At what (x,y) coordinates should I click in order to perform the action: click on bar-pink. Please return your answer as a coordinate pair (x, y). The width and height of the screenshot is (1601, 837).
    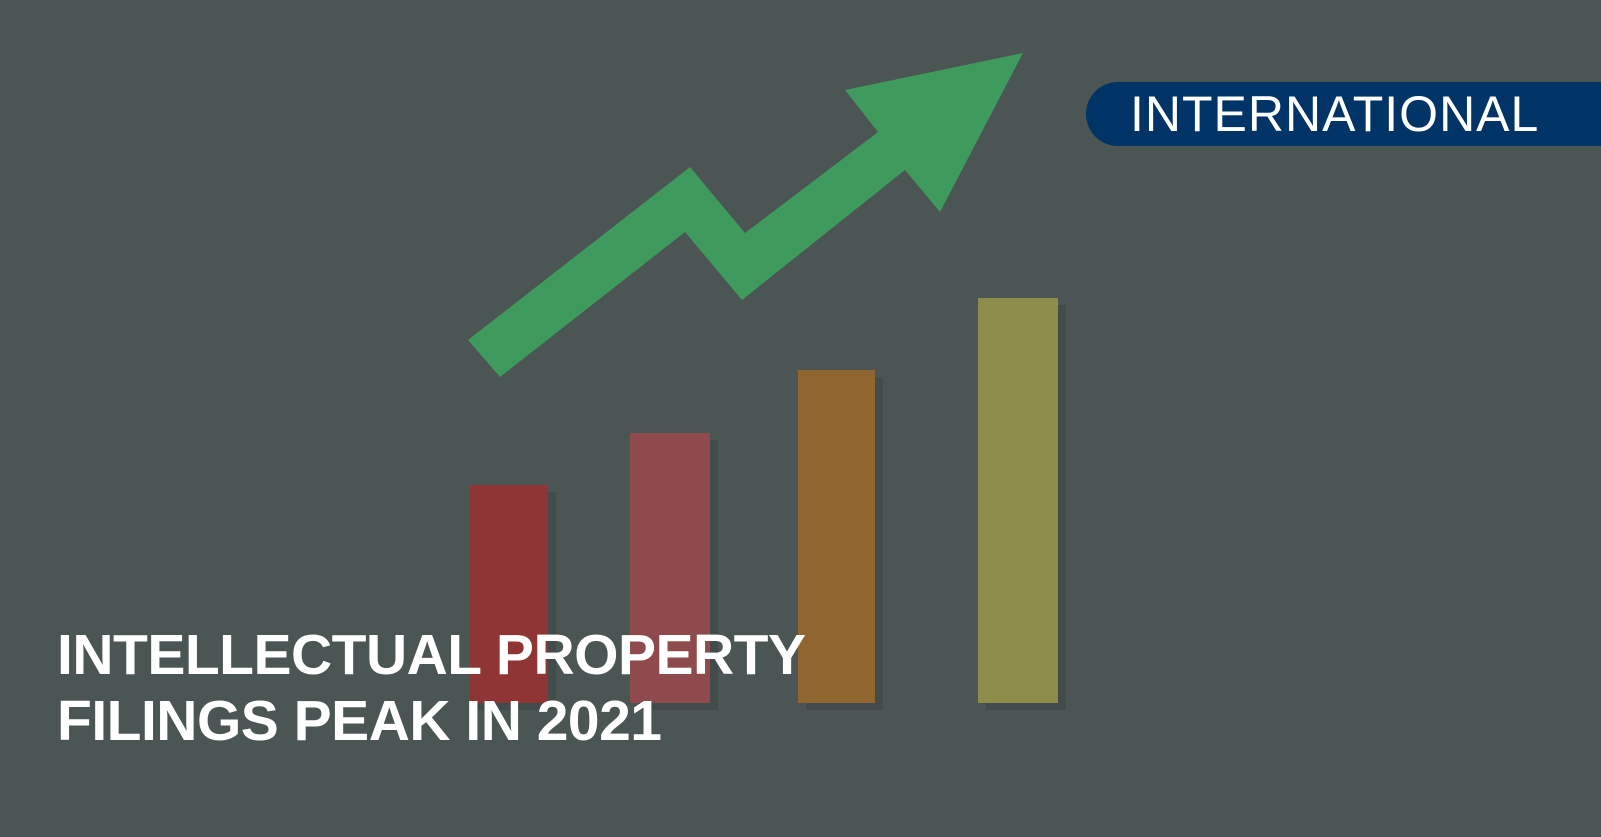
    Looking at the image, I should click on (670, 568).